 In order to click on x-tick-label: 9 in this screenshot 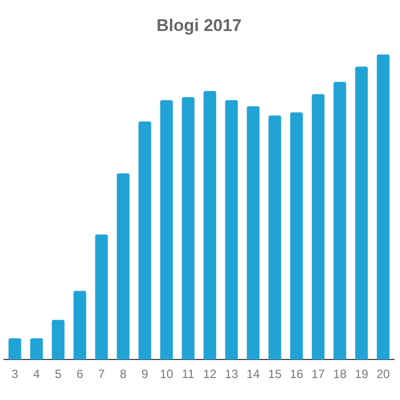, I will do `click(144, 374)`.